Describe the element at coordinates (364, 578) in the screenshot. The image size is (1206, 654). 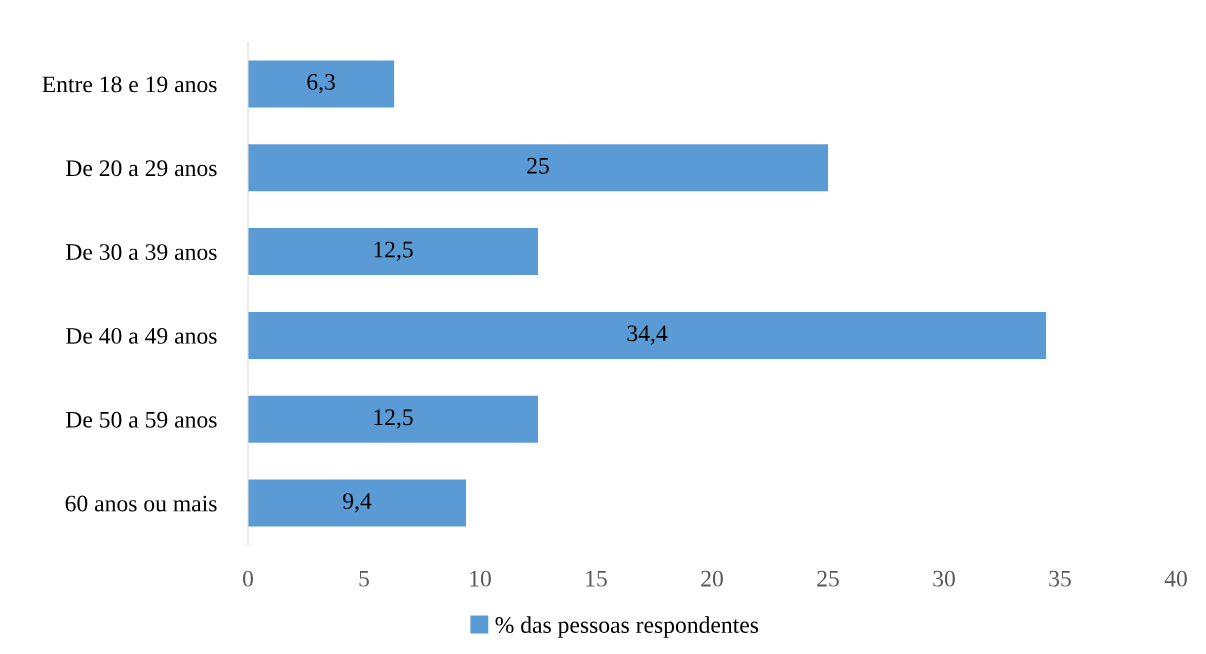
I see `x-tick-label: 5` at that location.